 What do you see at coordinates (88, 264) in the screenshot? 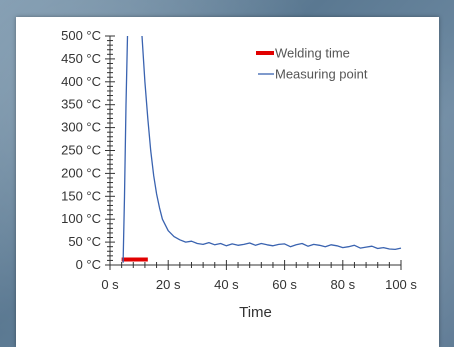
I see `y-tick-label: 0 °C` at bounding box center [88, 264].